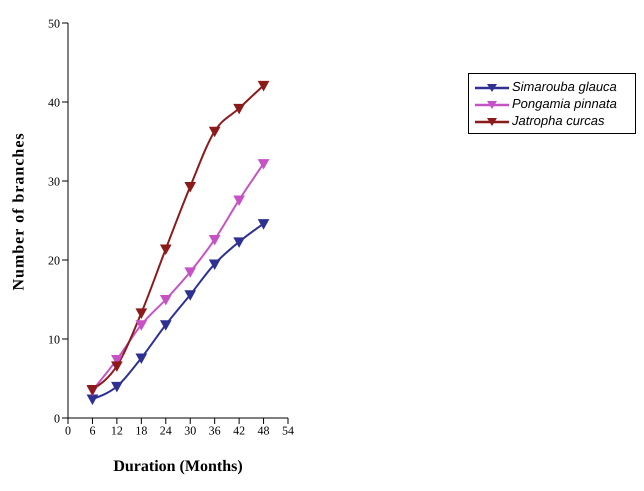 The height and width of the screenshot is (491, 644). What do you see at coordinates (190, 431) in the screenshot?
I see `x-tick-label: 30` at bounding box center [190, 431].